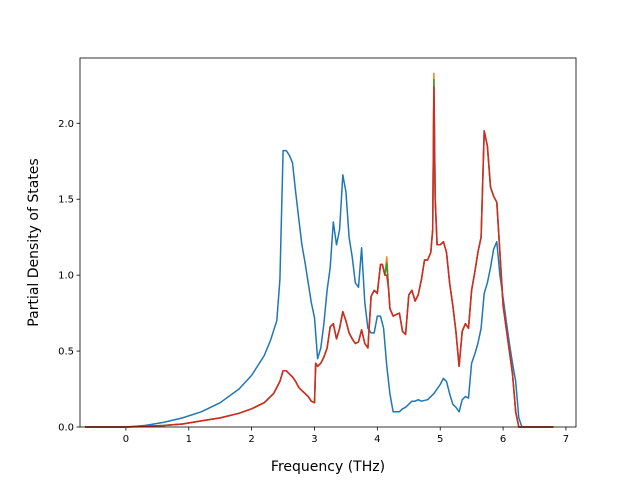 The width and height of the screenshot is (640, 480). What do you see at coordinates (566, 439) in the screenshot?
I see `x-tick-label: 7` at bounding box center [566, 439].